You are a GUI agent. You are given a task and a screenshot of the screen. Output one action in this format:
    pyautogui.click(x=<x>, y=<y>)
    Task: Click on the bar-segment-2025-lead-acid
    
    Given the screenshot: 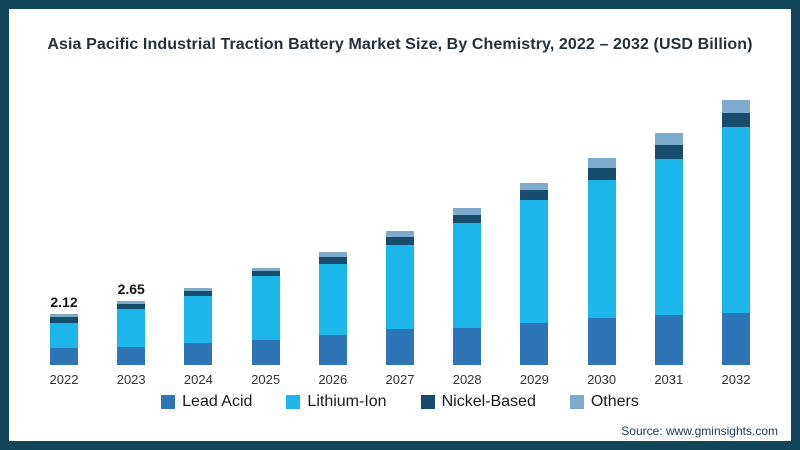 What is the action you would take?
    pyautogui.click(x=265, y=352)
    